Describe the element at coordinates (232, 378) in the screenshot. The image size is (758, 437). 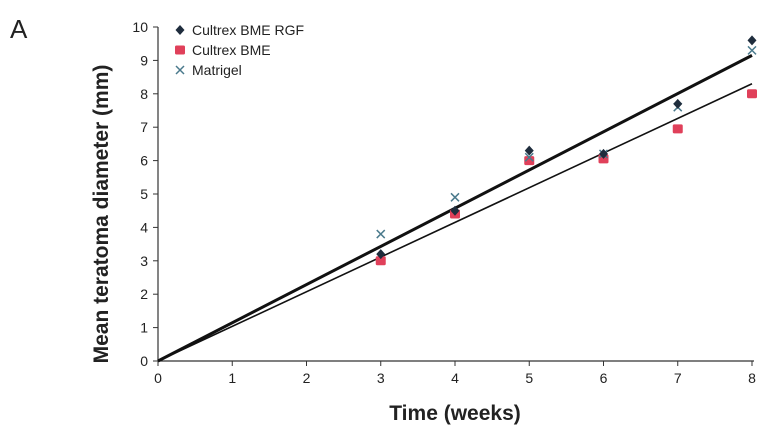
I see `x-tick-label: 1` at that location.